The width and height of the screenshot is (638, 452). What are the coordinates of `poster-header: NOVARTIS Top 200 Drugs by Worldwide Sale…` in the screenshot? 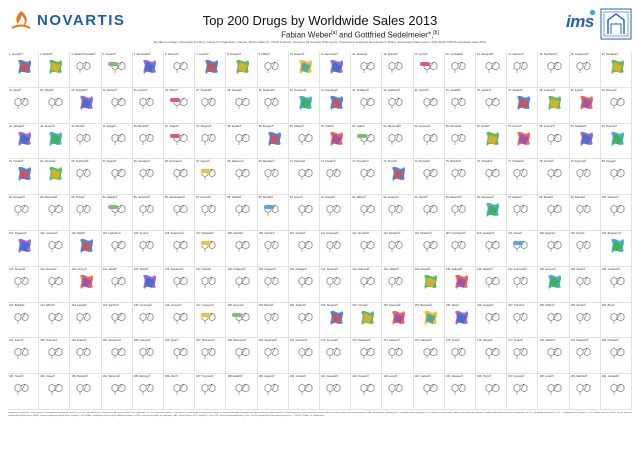 It's located at (319, 22).